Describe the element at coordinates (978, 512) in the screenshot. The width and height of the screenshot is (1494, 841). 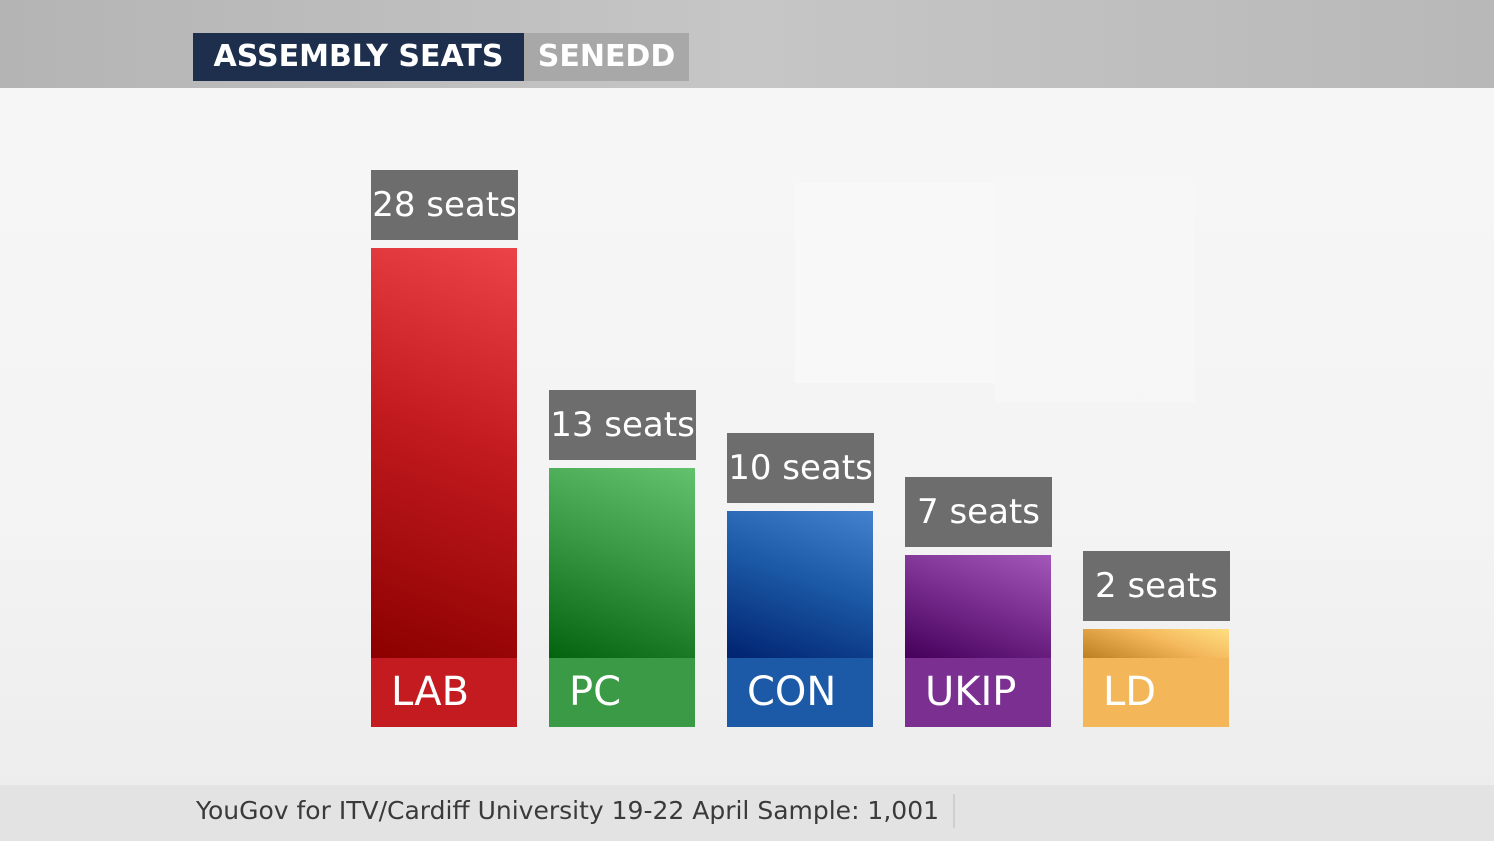
I see `value-label-ukip: 7 seats` at that location.